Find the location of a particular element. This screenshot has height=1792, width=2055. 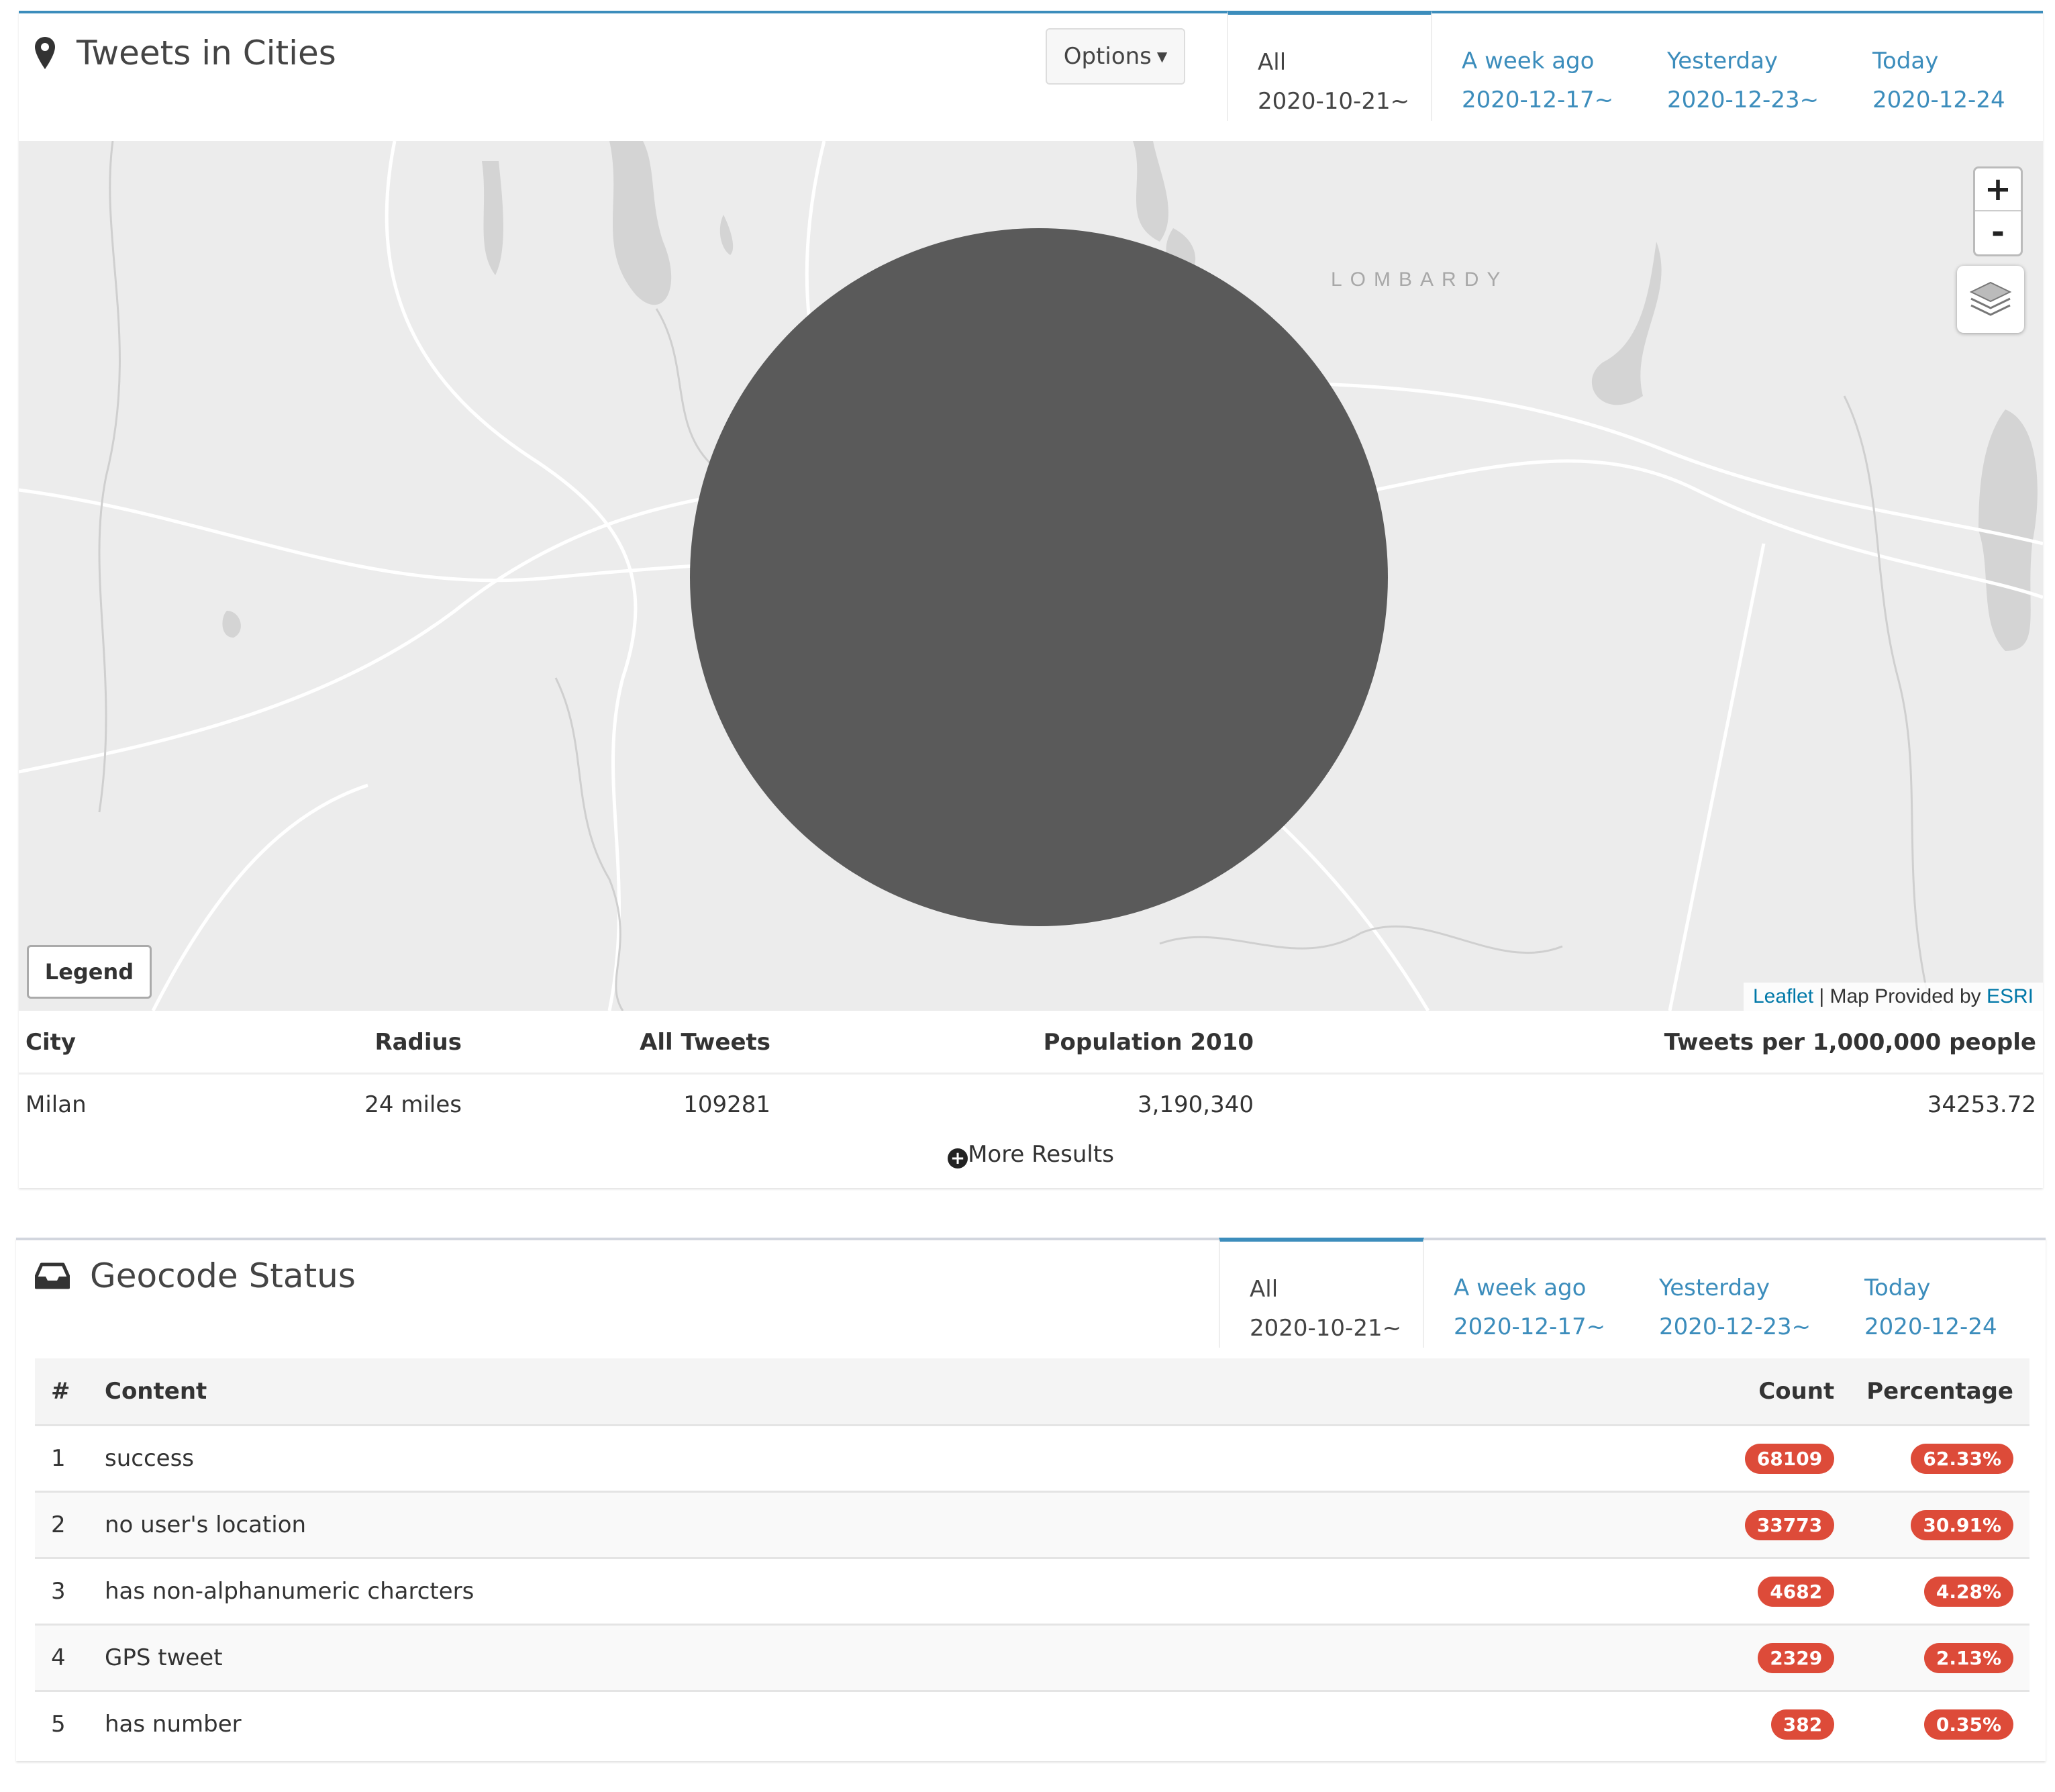

cell-content: no user's location is located at coordinates (903, 1525).